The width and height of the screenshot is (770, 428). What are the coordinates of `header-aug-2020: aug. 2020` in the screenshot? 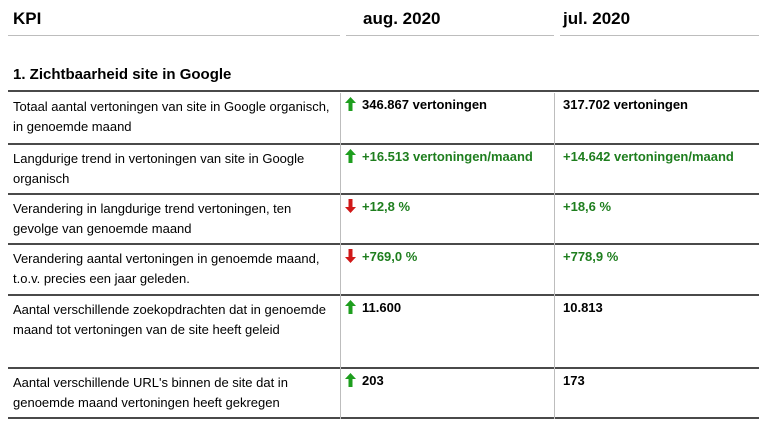 It's located at (402, 18).